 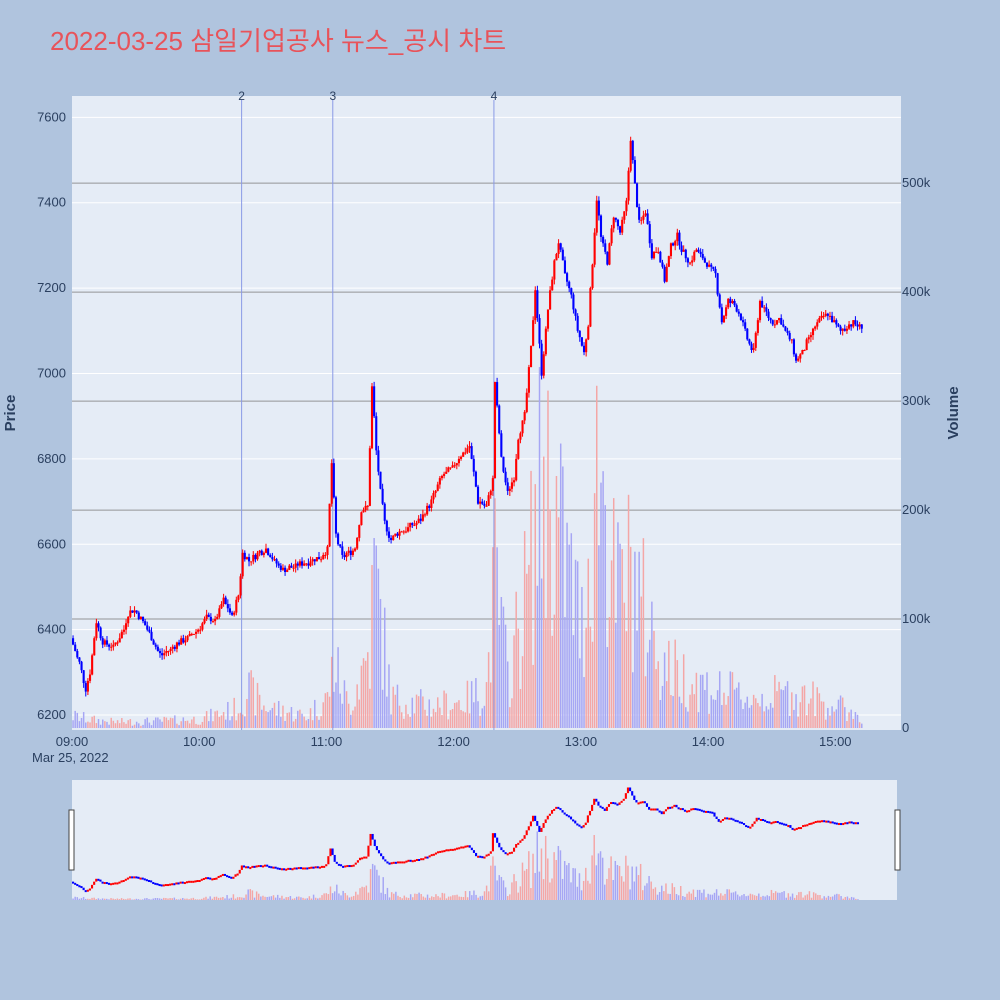 I want to click on range-slider-left-handle, so click(x=71, y=840).